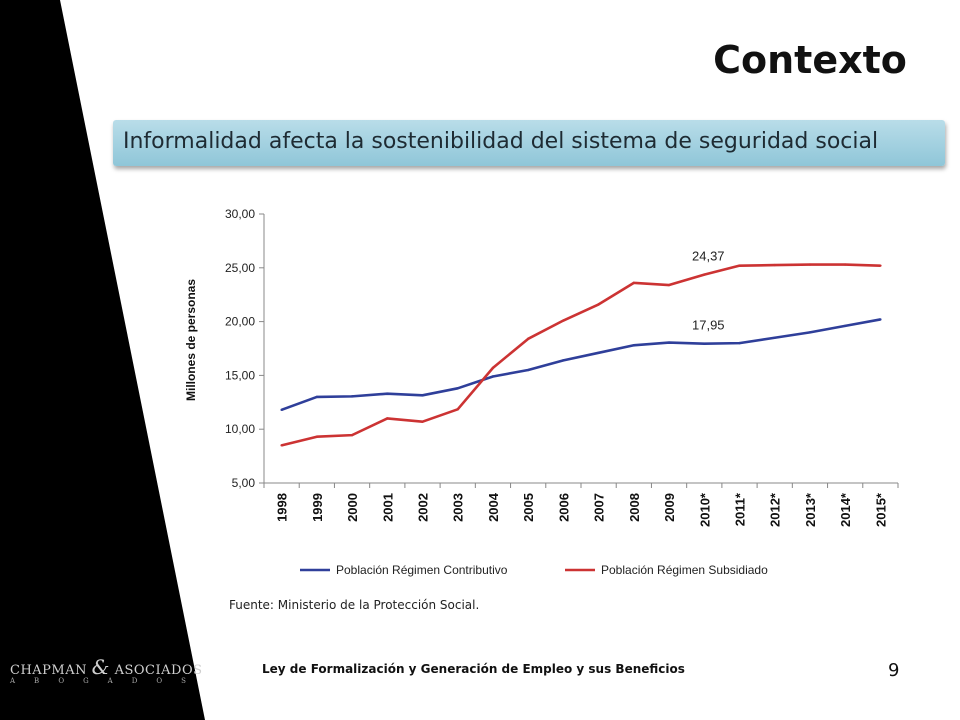  I want to click on x-tick-label: 2006, so click(563, 507).